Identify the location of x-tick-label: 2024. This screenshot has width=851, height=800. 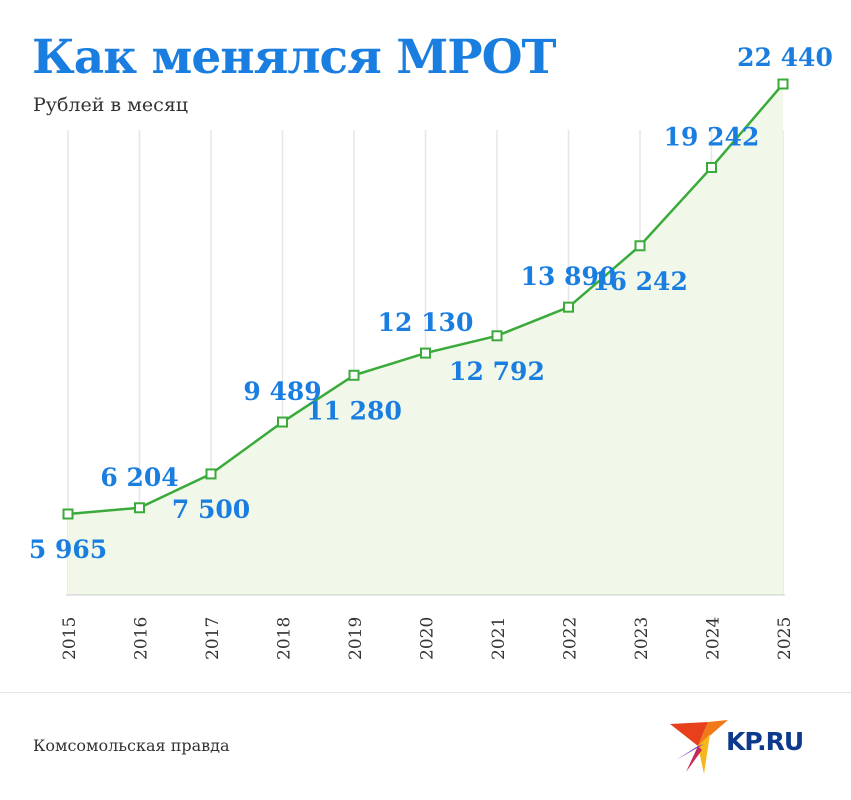
(714, 638).